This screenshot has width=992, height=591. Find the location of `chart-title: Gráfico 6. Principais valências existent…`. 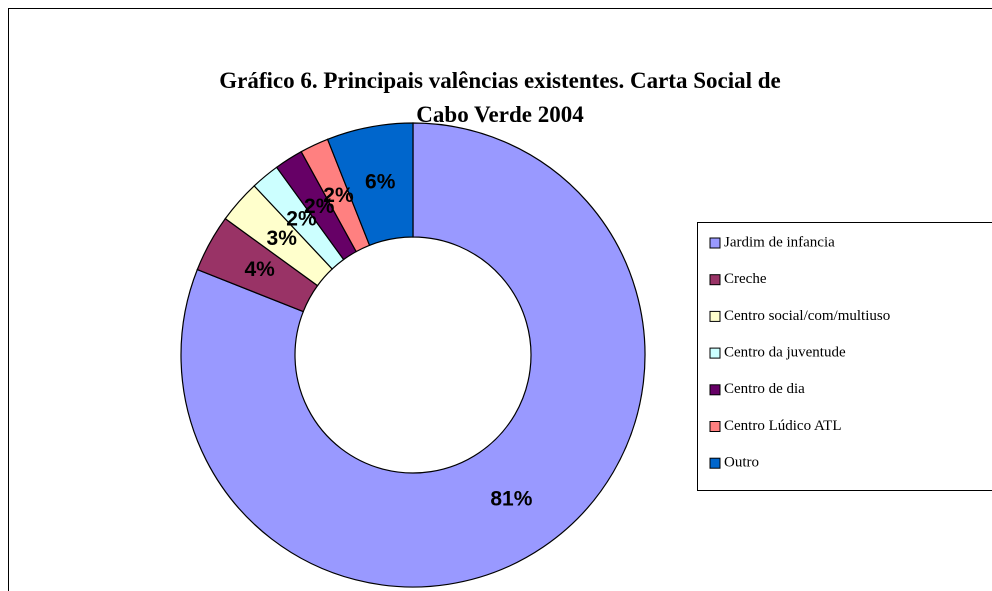

chart-title: Gráfico 6. Principais valências existent… is located at coordinates (500, 80).